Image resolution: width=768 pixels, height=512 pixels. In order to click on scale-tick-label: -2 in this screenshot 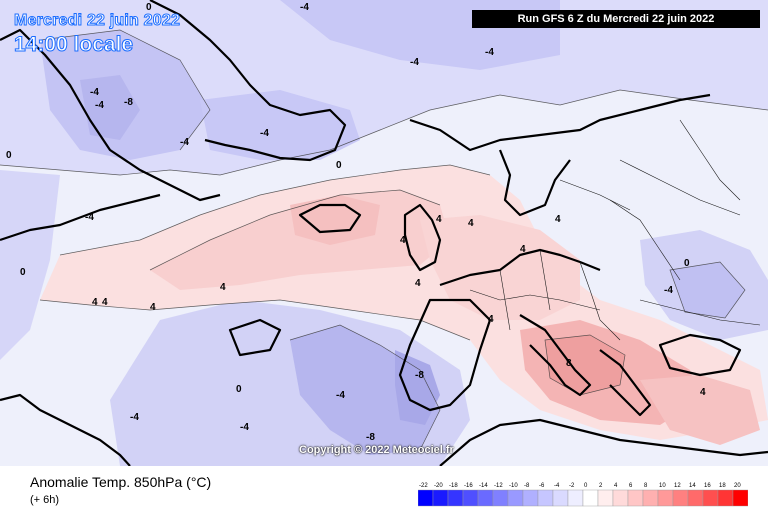, I will do `click(572, 486)`.